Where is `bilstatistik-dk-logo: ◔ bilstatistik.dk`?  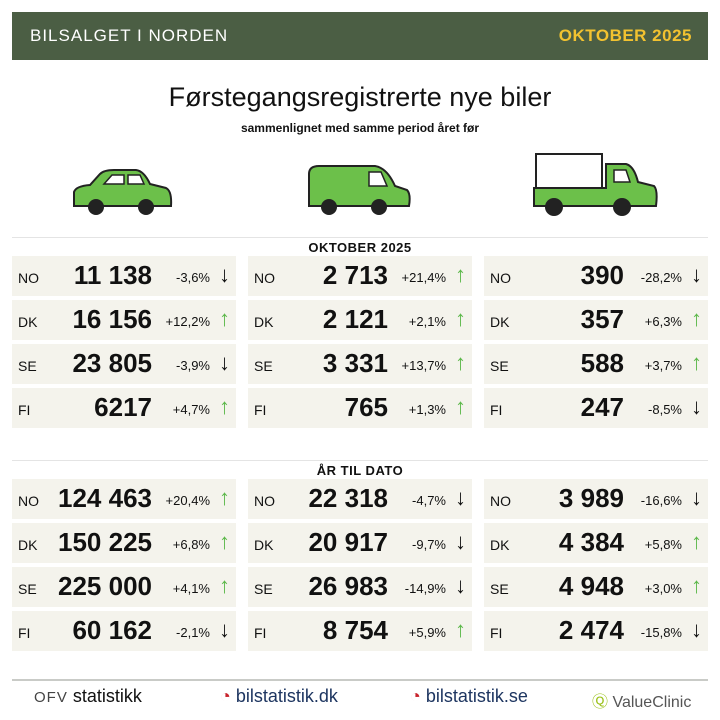
bilstatistik-dk-logo: ◔ bilstatistik.dk is located at coordinates (279, 696).